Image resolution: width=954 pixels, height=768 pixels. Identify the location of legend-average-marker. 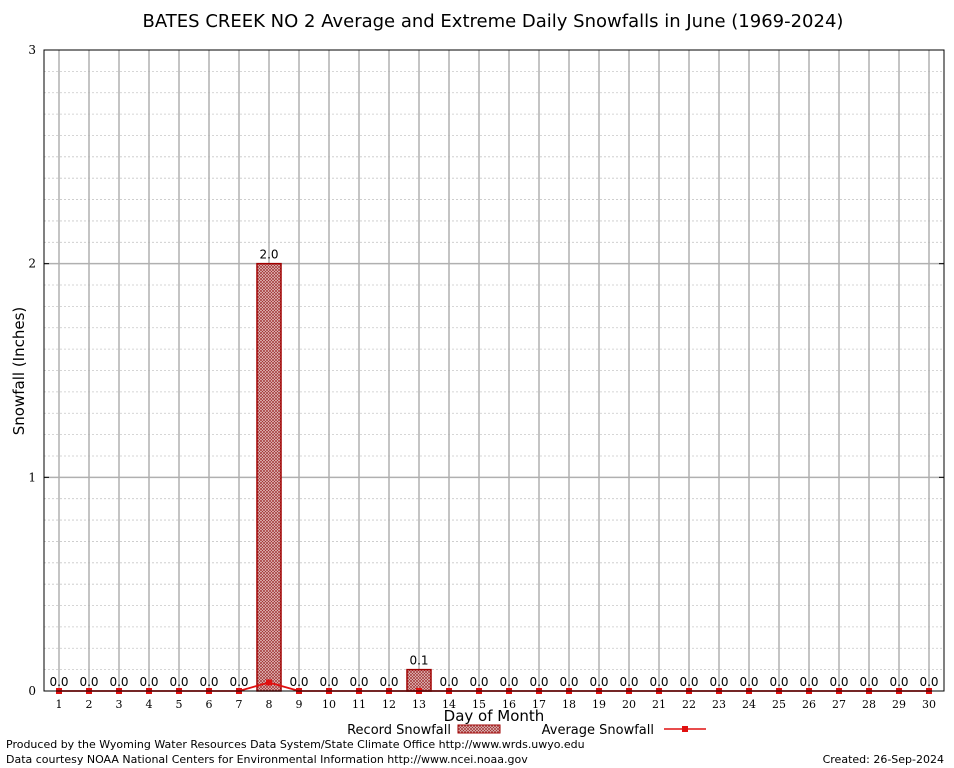
(685, 729).